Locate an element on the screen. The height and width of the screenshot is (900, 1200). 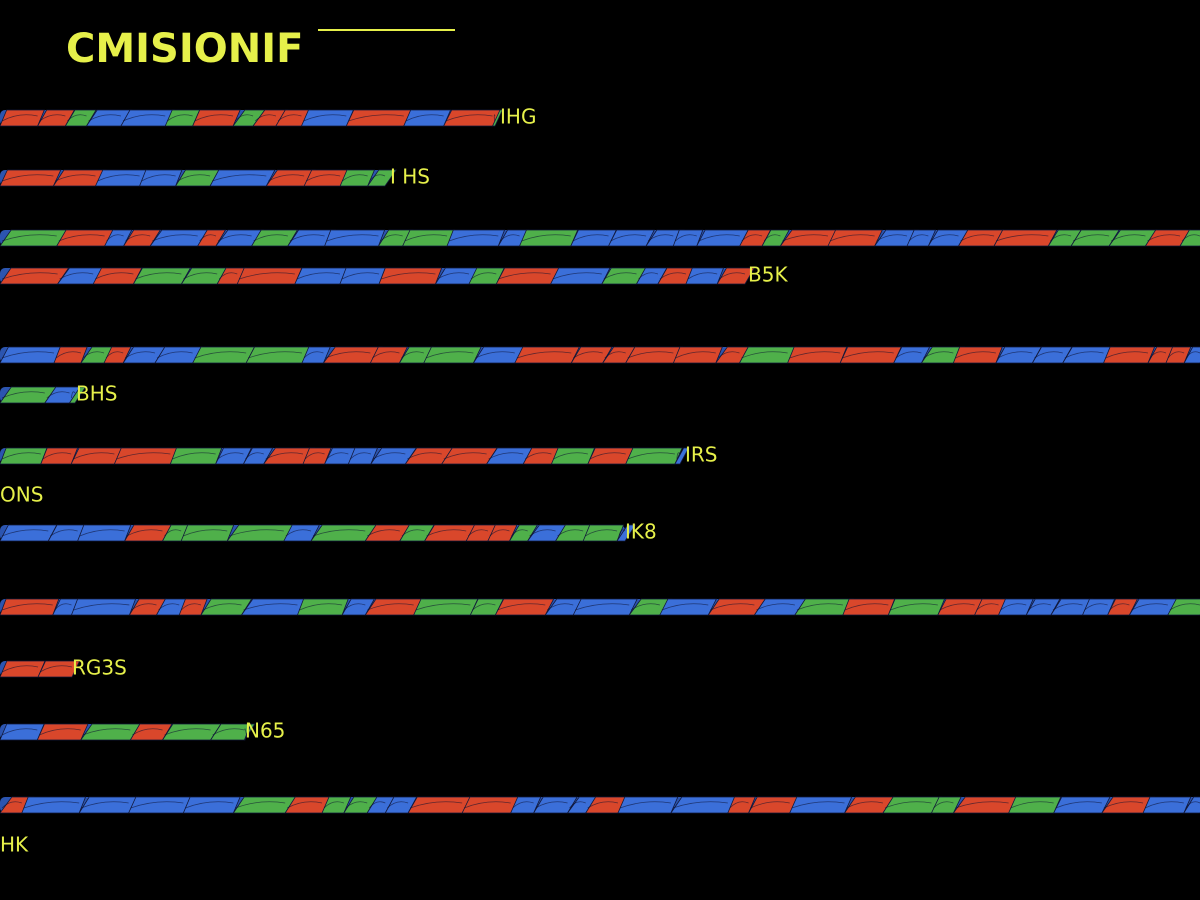
bar-label: BHS is located at coordinates (96, 394).